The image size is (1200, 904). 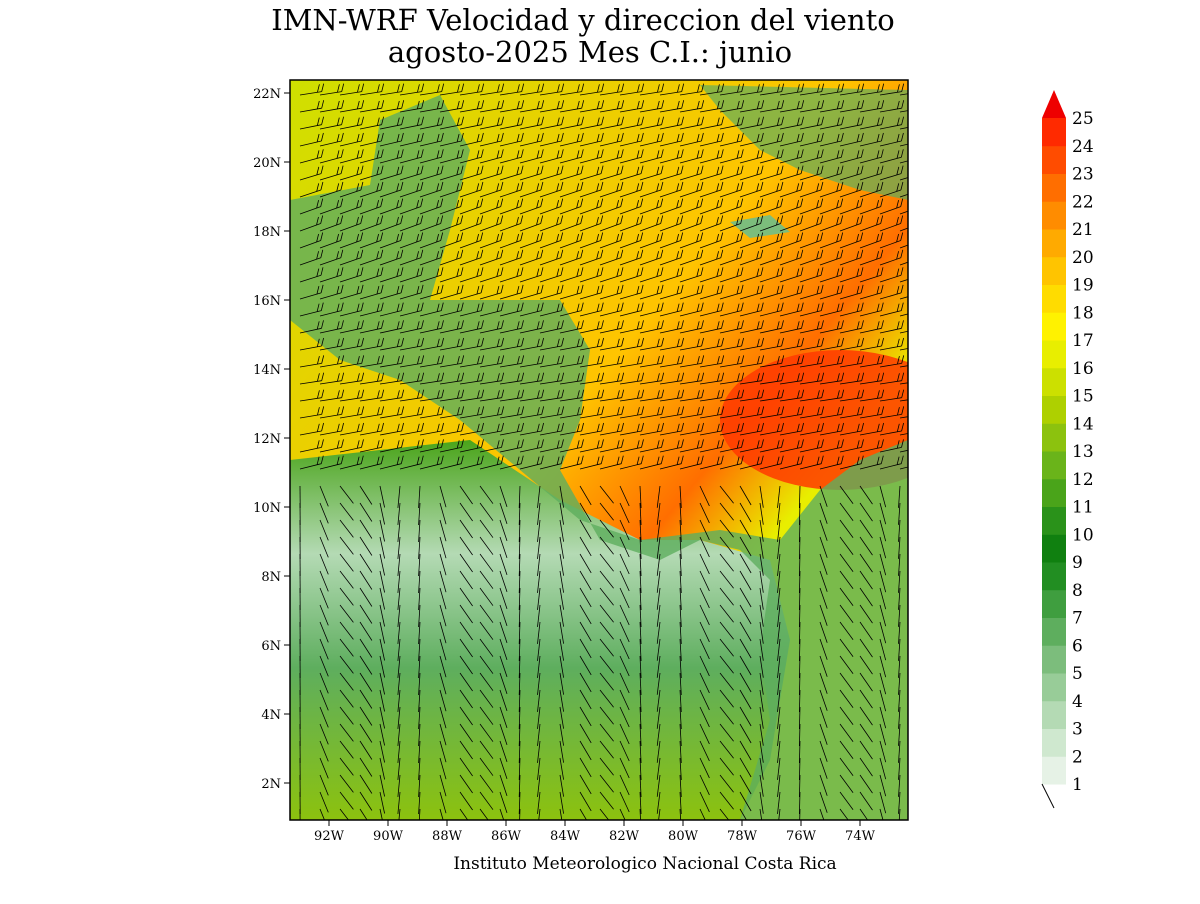 I want to click on lon-label: 92W, so click(x=329, y=836).